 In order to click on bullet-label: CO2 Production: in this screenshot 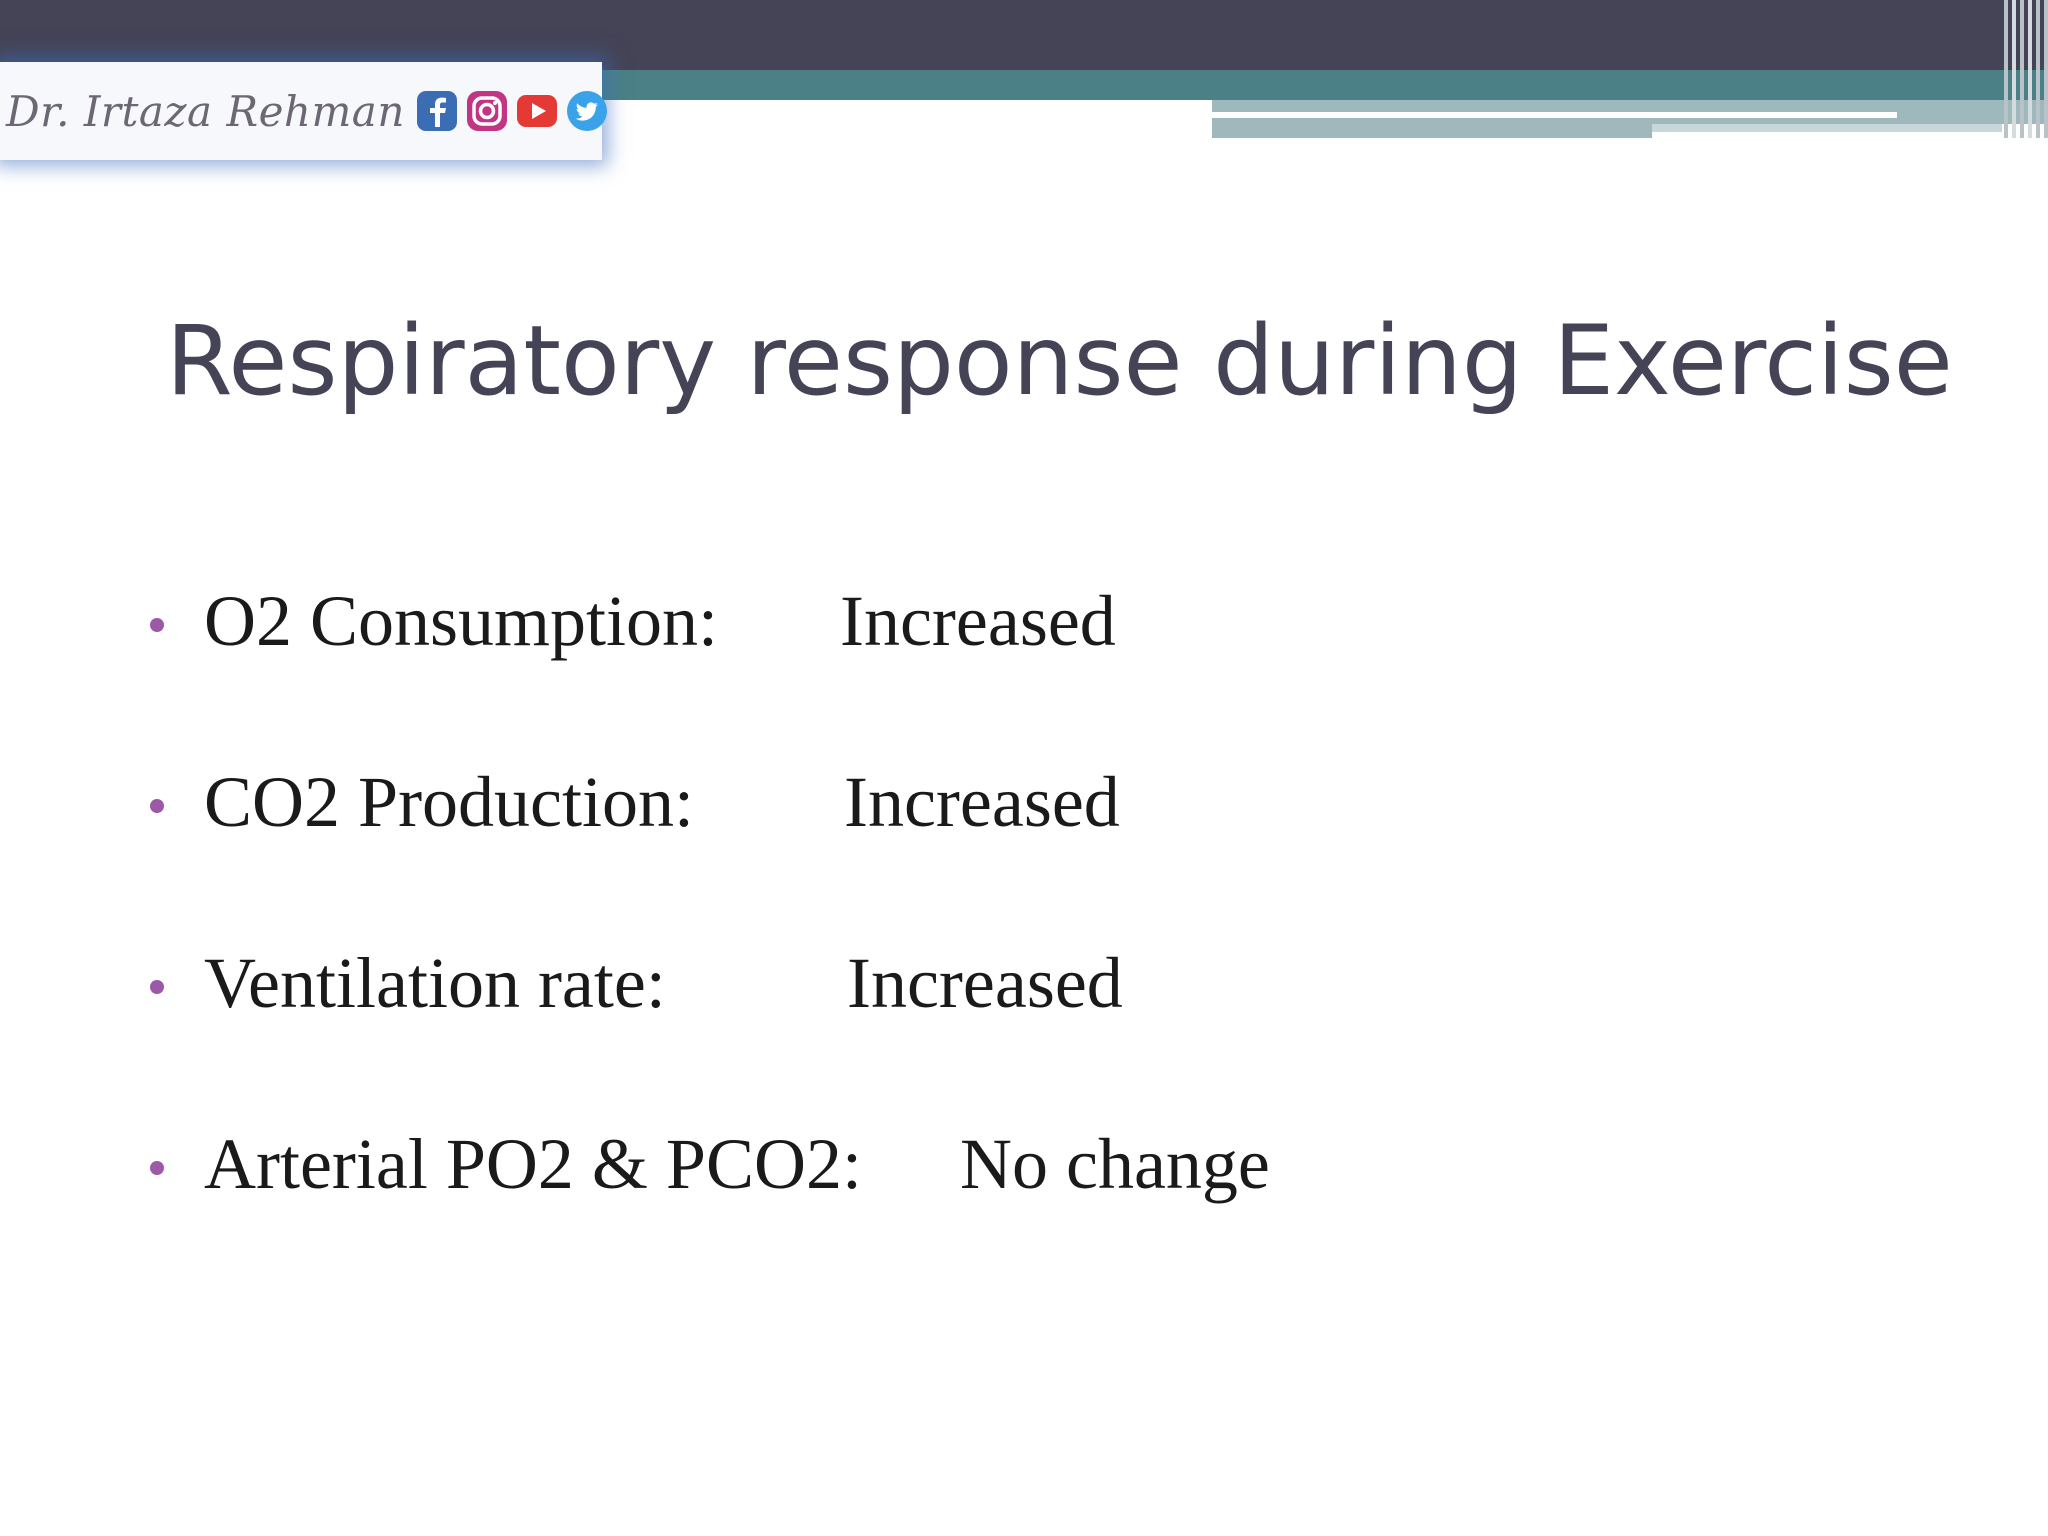, I will do `click(449, 802)`.